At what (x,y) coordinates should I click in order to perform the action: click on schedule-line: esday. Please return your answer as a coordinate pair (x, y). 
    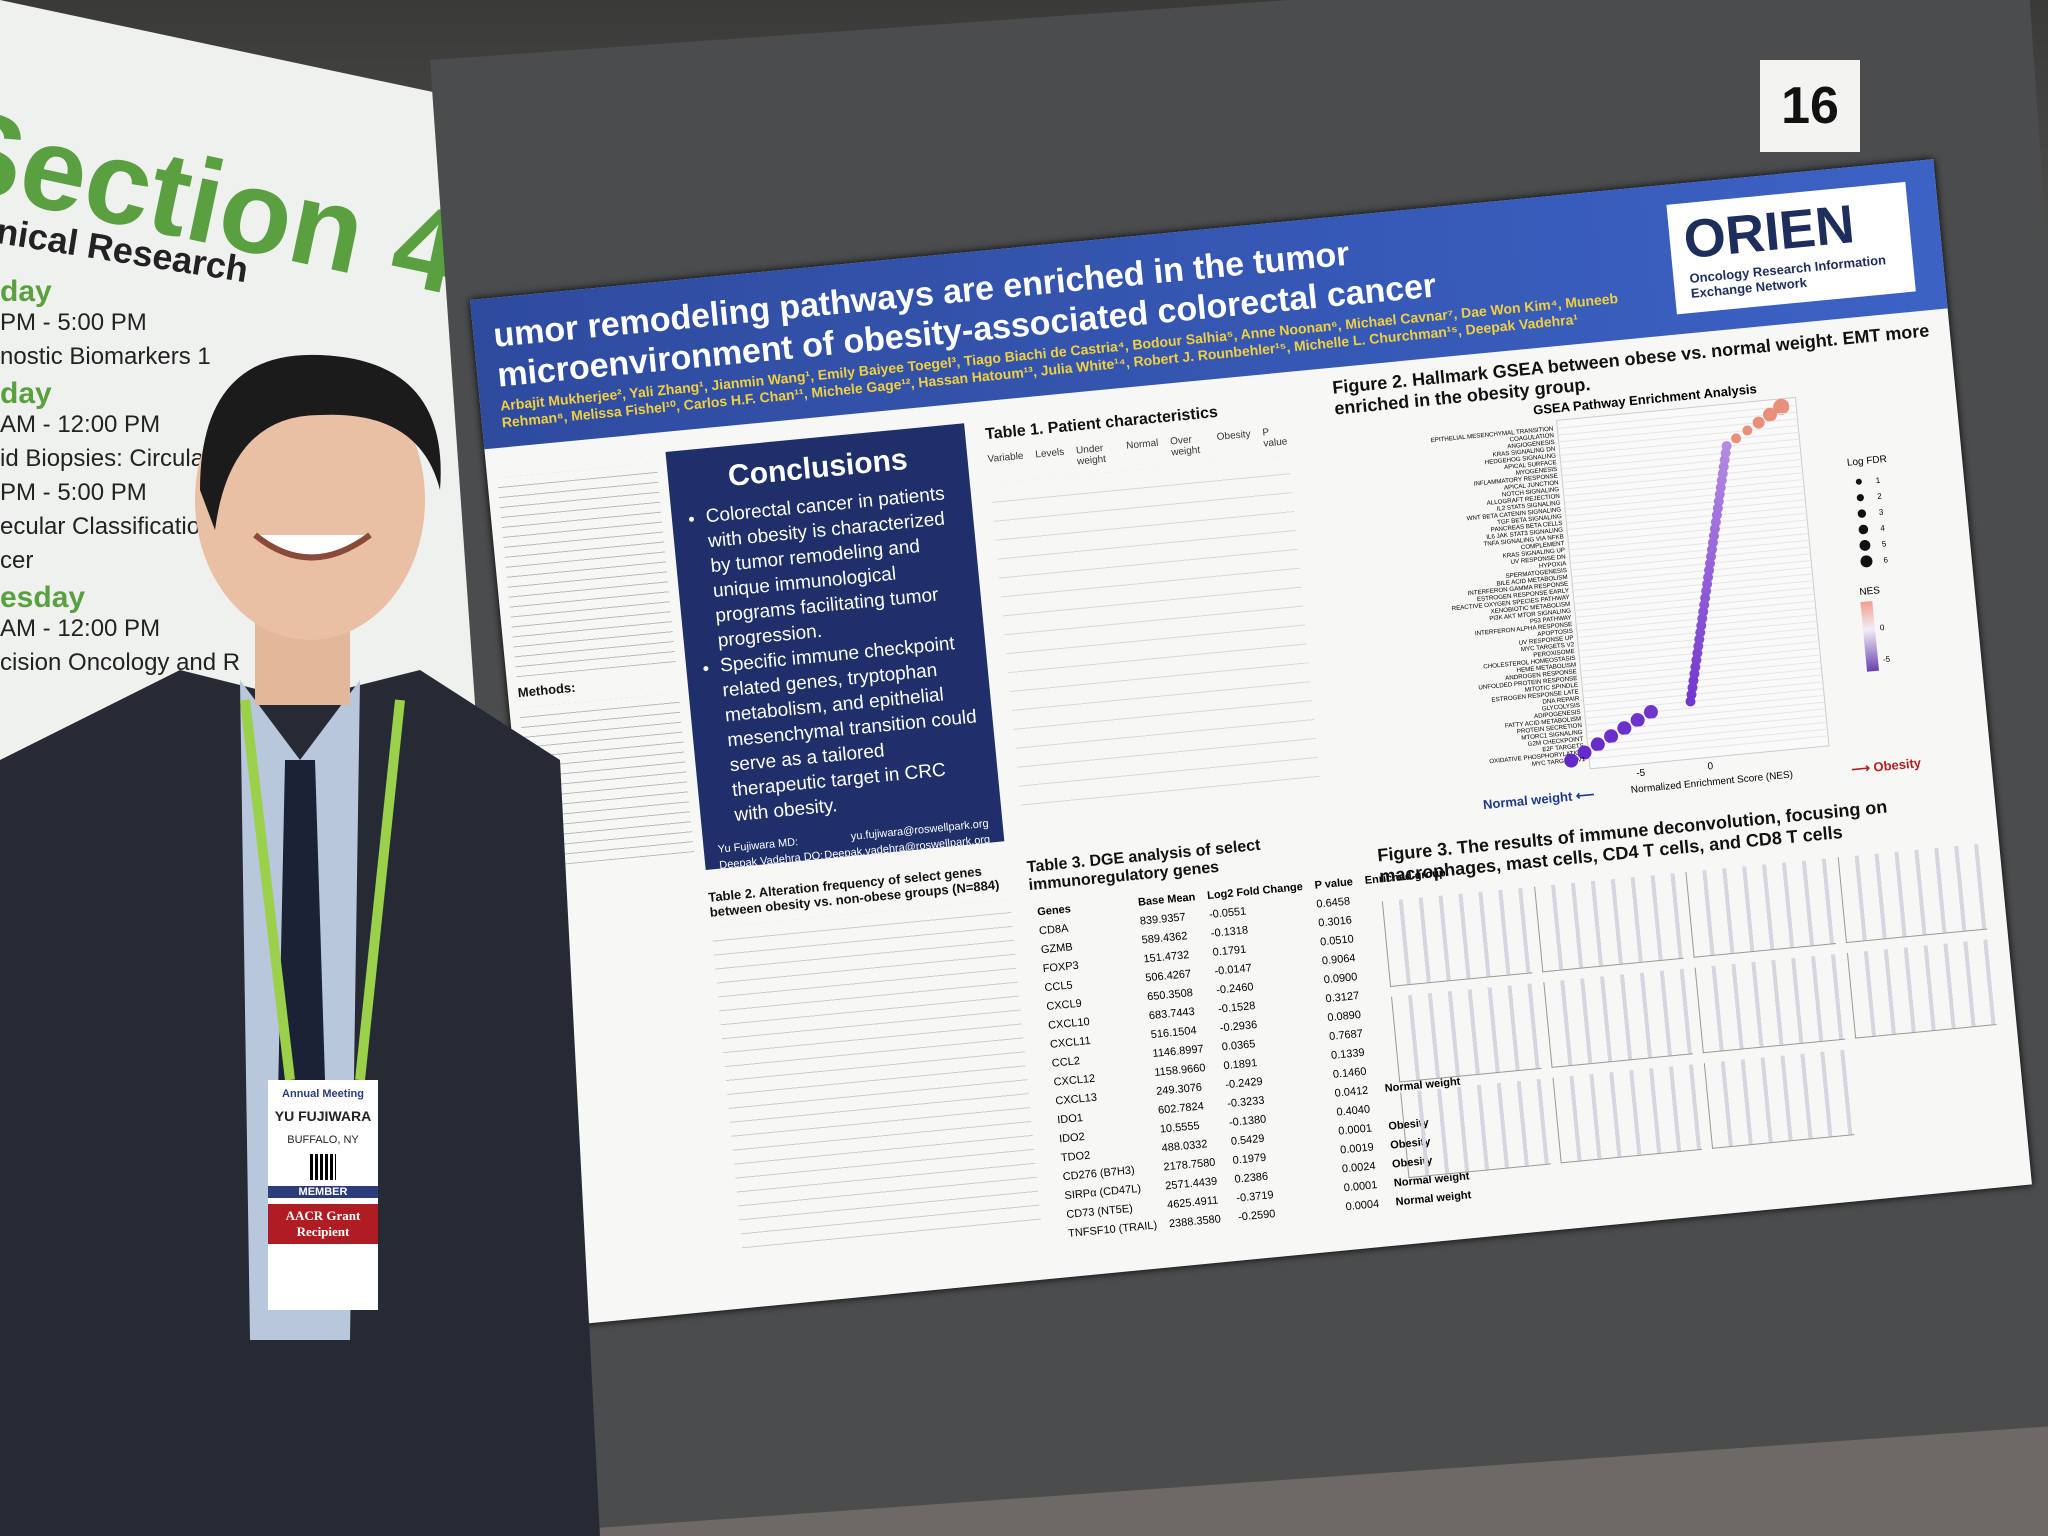
    Looking at the image, I should click on (43, 597).